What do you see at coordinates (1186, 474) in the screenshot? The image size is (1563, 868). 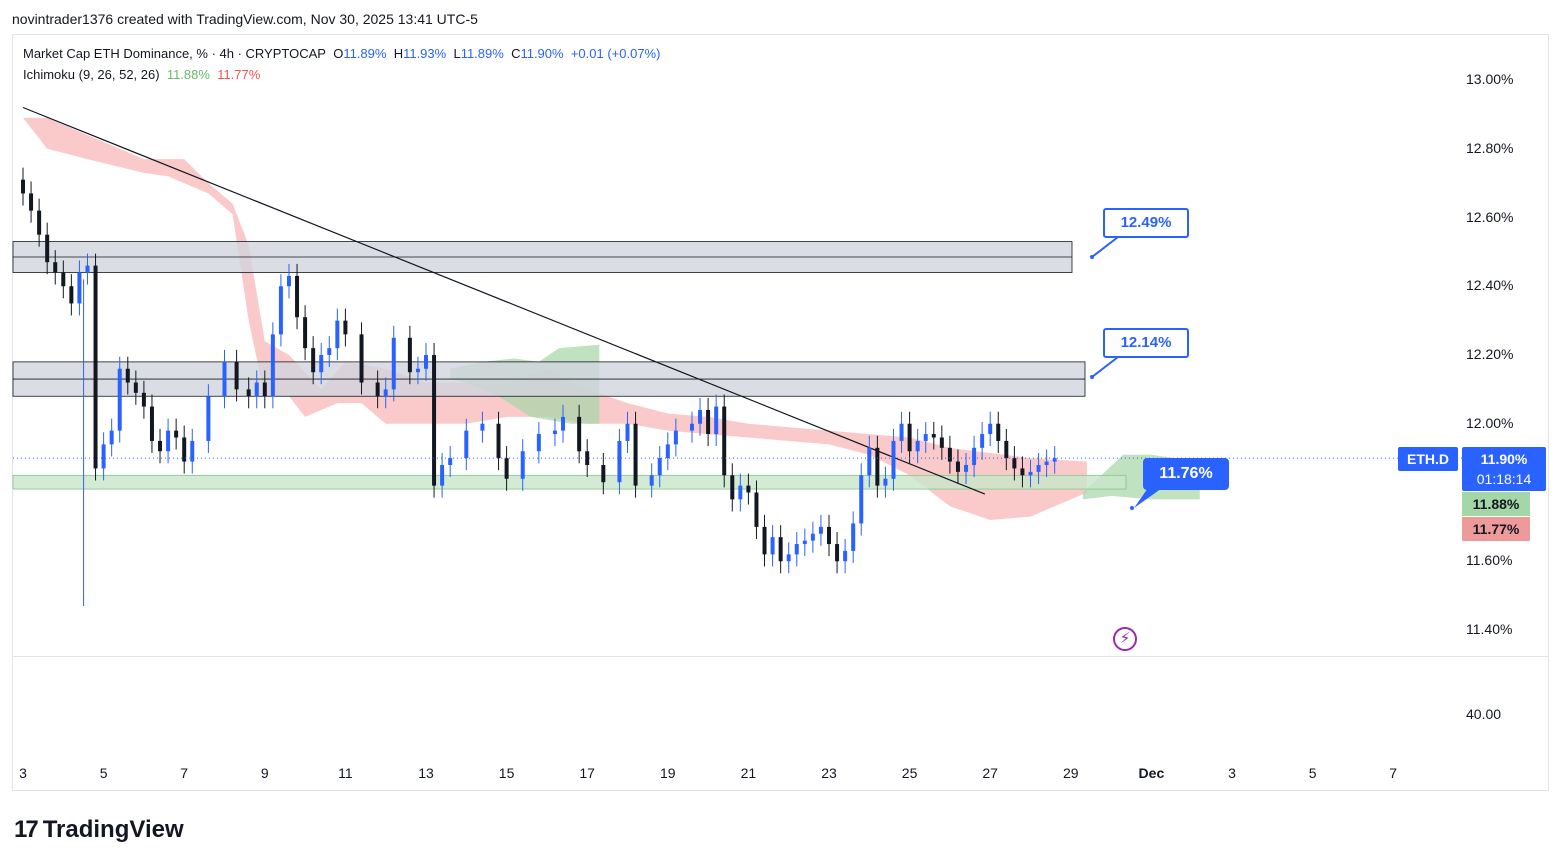 I see `callout-11-76: 11.76%` at bounding box center [1186, 474].